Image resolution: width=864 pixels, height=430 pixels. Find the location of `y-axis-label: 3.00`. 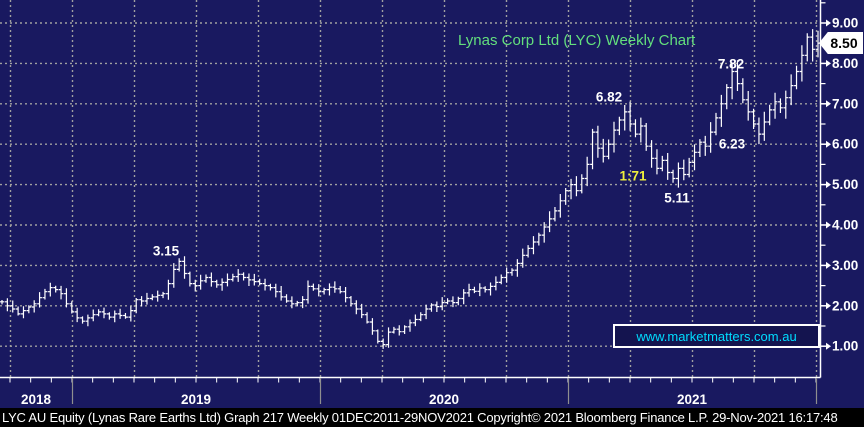

y-axis-label: 3.00 is located at coordinates (845, 265).